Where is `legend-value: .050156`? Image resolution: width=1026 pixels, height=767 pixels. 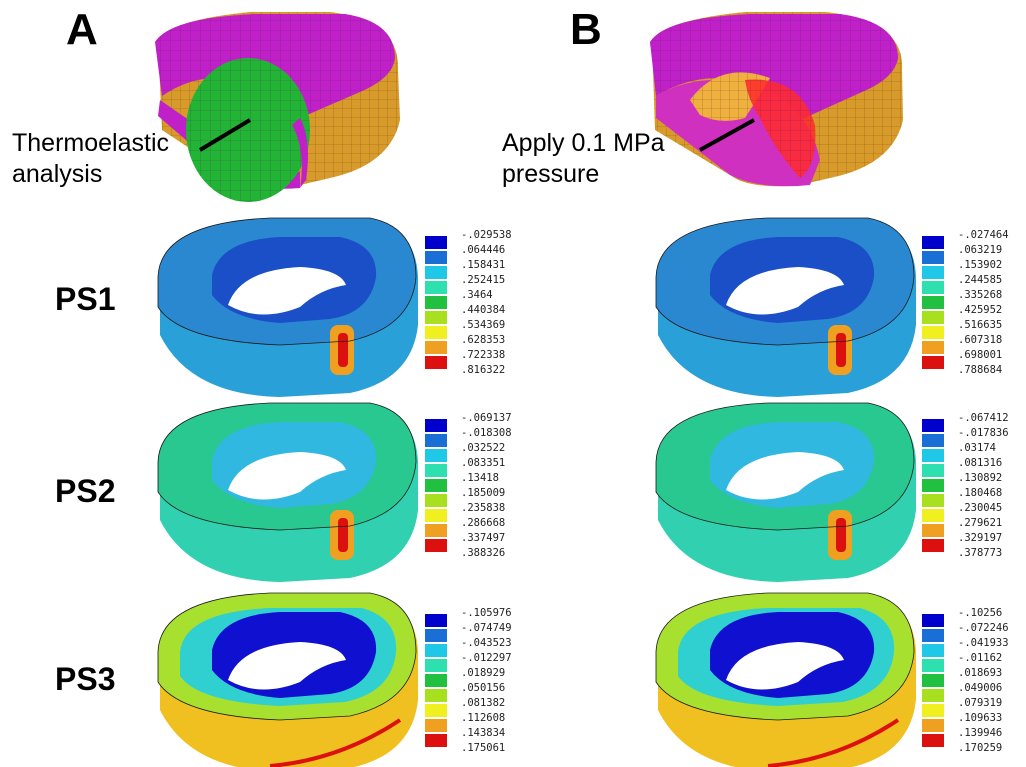
legend-value: .050156 is located at coordinates (483, 688).